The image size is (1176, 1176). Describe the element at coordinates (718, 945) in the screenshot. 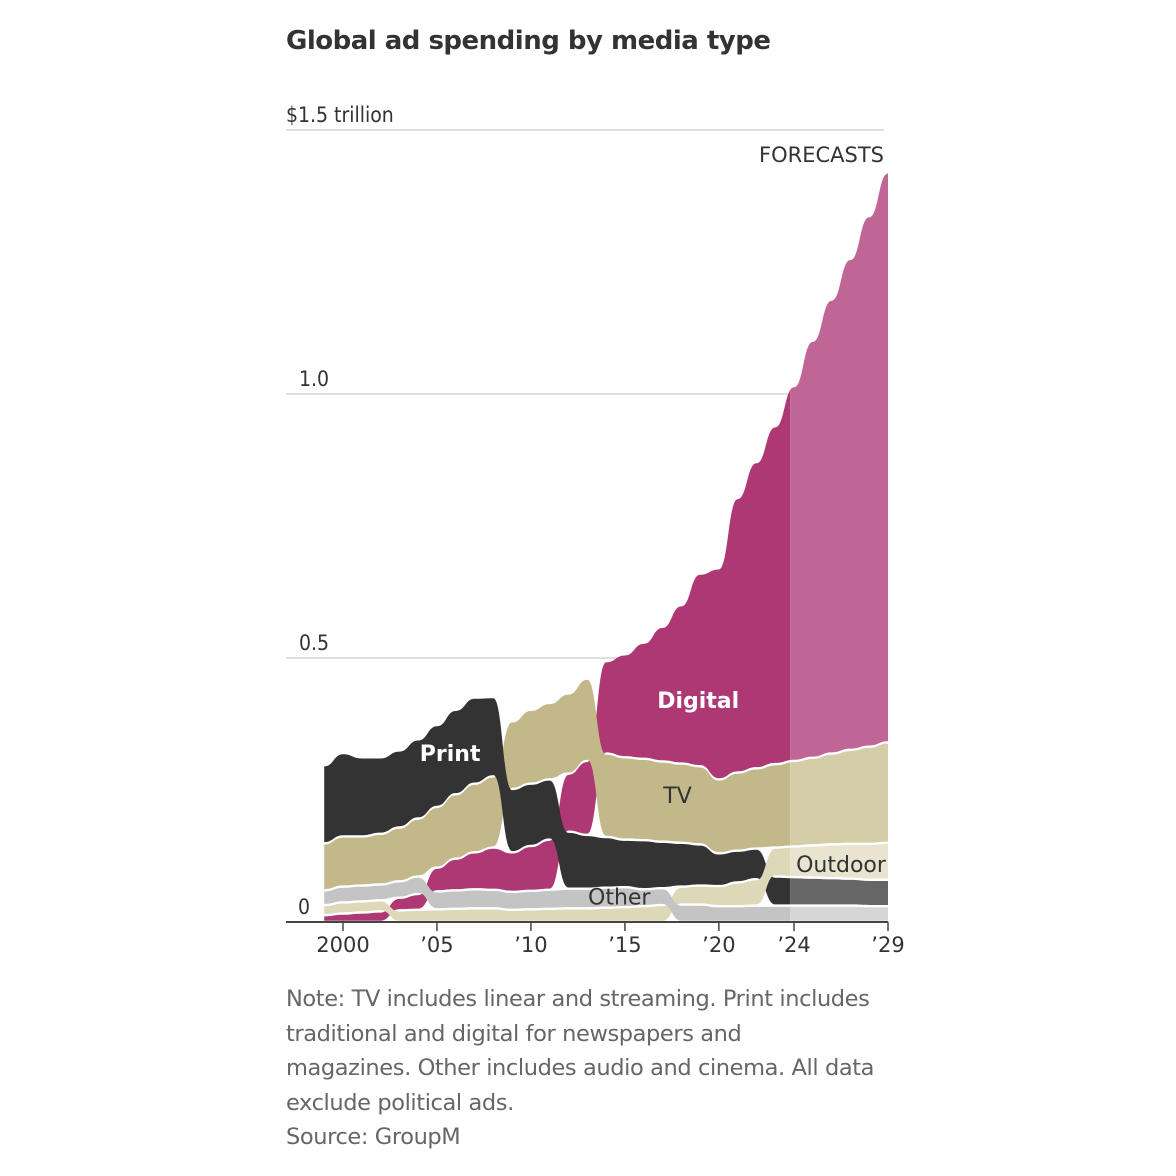

I see `x-tick-label: ’20` at that location.